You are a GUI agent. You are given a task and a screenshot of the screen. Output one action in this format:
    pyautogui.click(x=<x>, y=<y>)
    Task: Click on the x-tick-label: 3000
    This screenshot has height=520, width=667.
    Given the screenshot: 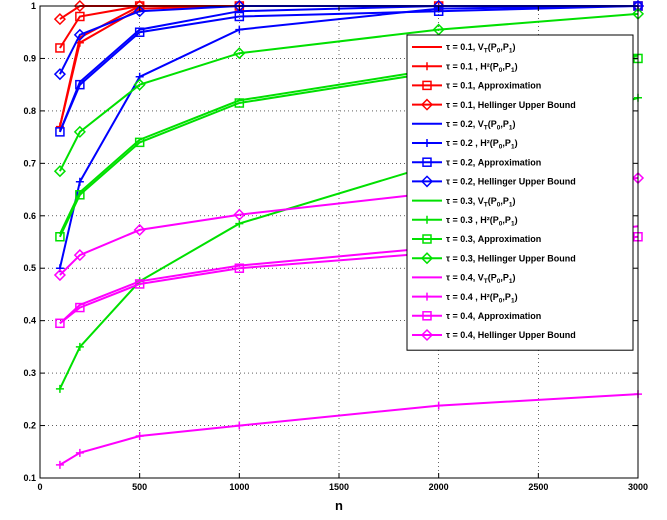 What is the action you would take?
    pyautogui.click(x=638, y=487)
    